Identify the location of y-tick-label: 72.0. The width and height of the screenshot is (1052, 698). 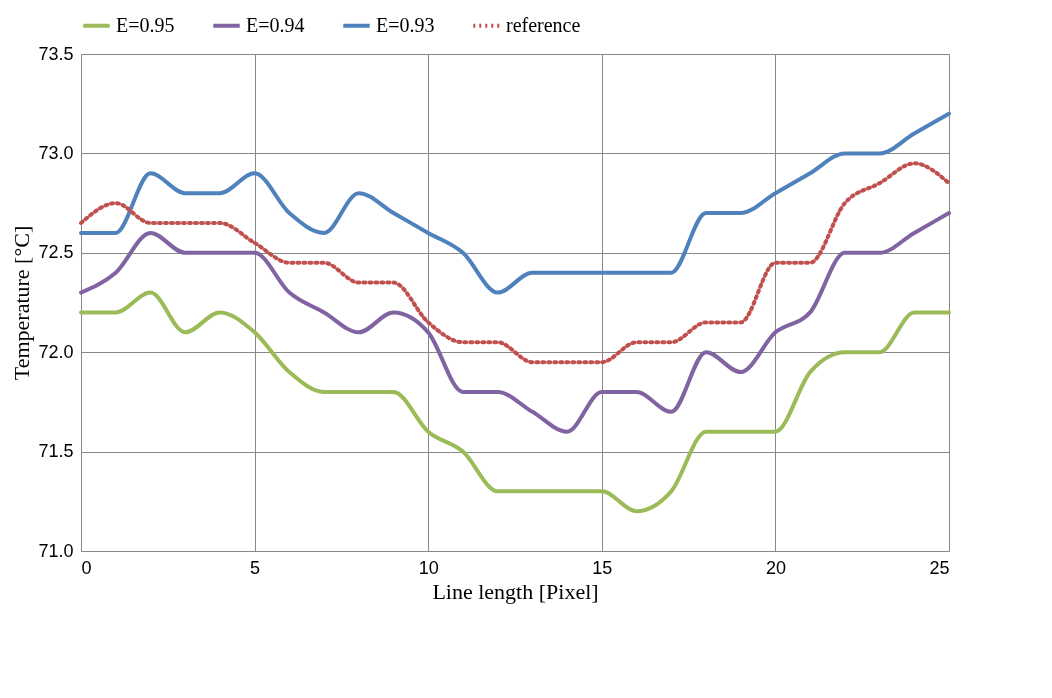
(56, 351).